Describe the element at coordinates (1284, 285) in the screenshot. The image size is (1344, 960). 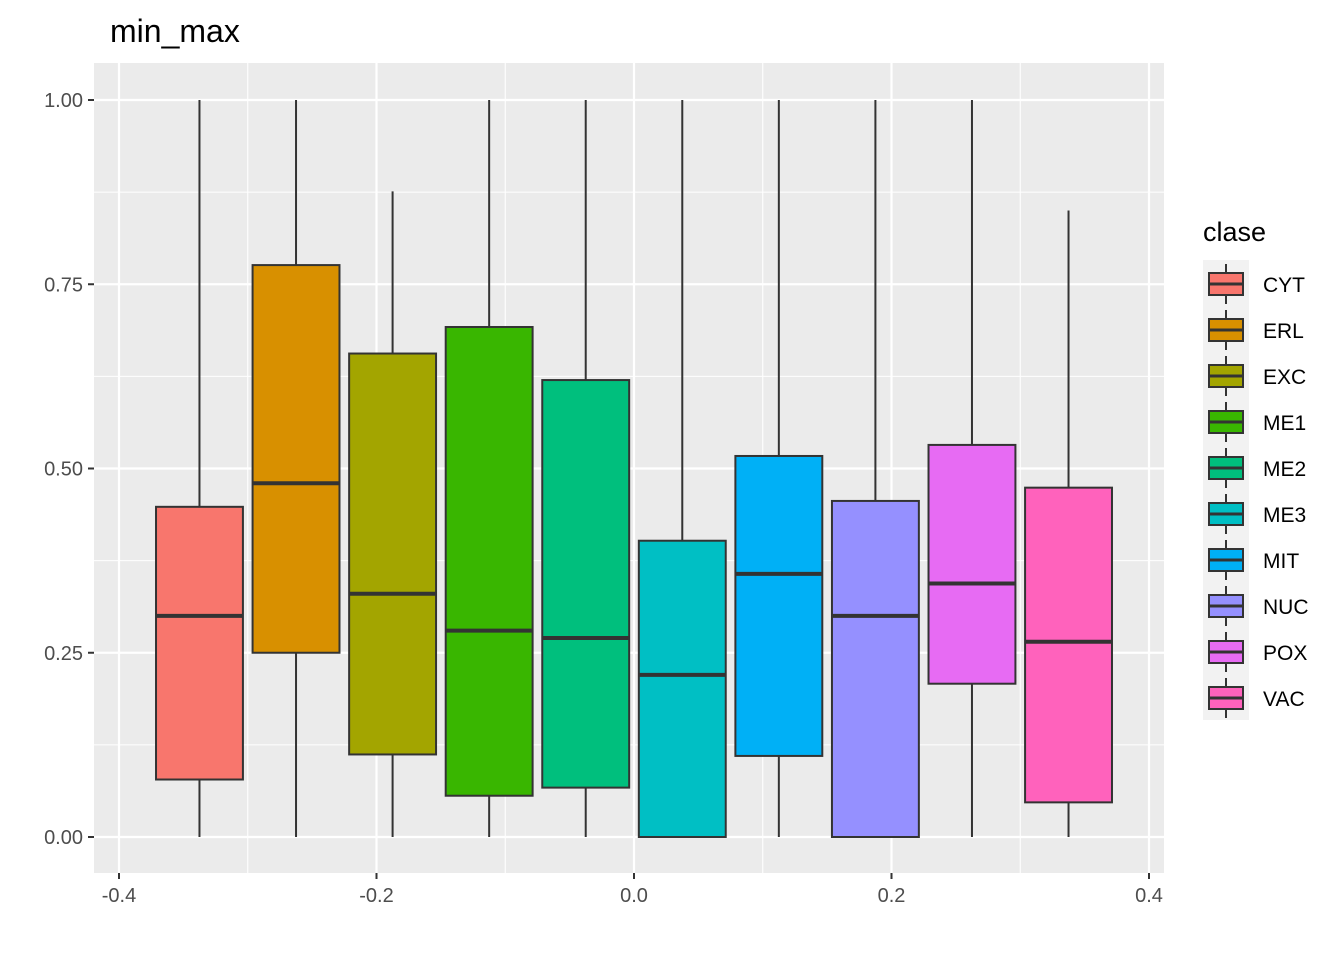
I see `legend-label: CYT` at that location.